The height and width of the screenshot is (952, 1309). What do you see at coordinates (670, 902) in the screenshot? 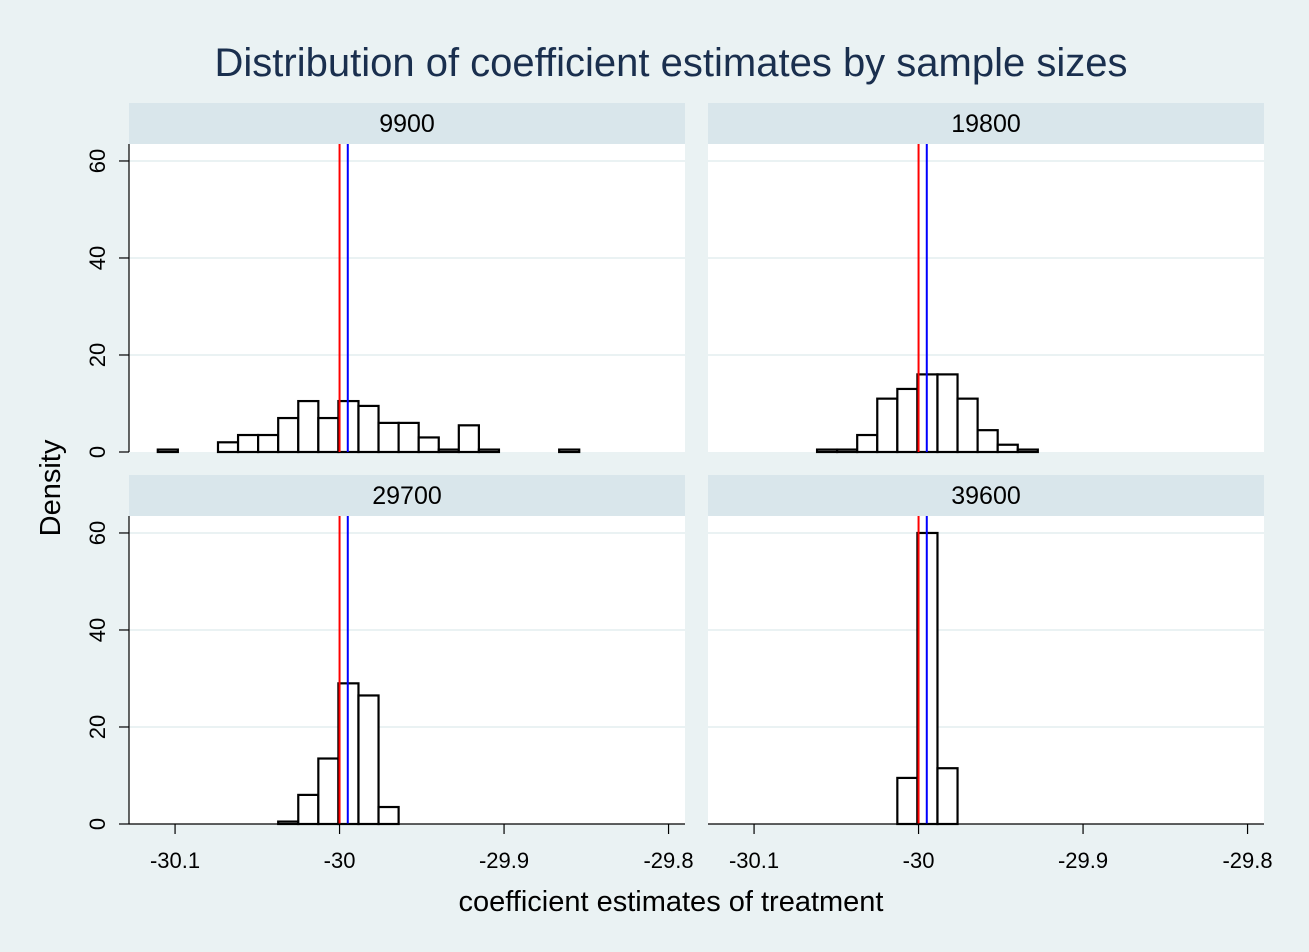
I see `x-axis-title: coefficient estimates of treatment` at bounding box center [670, 902].